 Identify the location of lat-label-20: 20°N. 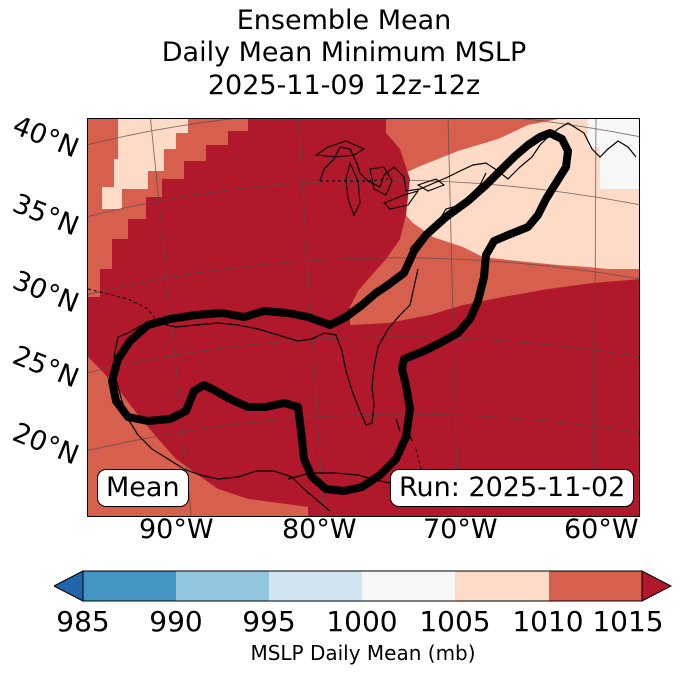
(45, 444).